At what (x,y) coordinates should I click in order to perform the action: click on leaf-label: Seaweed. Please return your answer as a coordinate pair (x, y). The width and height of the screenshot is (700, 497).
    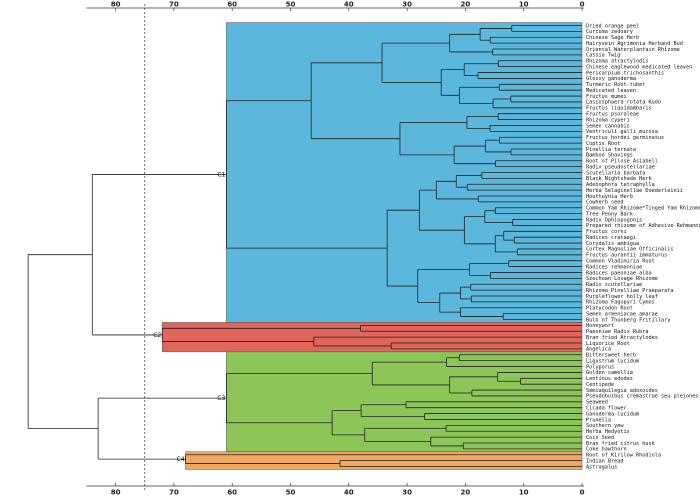
    Looking at the image, I should click on (597, 403).